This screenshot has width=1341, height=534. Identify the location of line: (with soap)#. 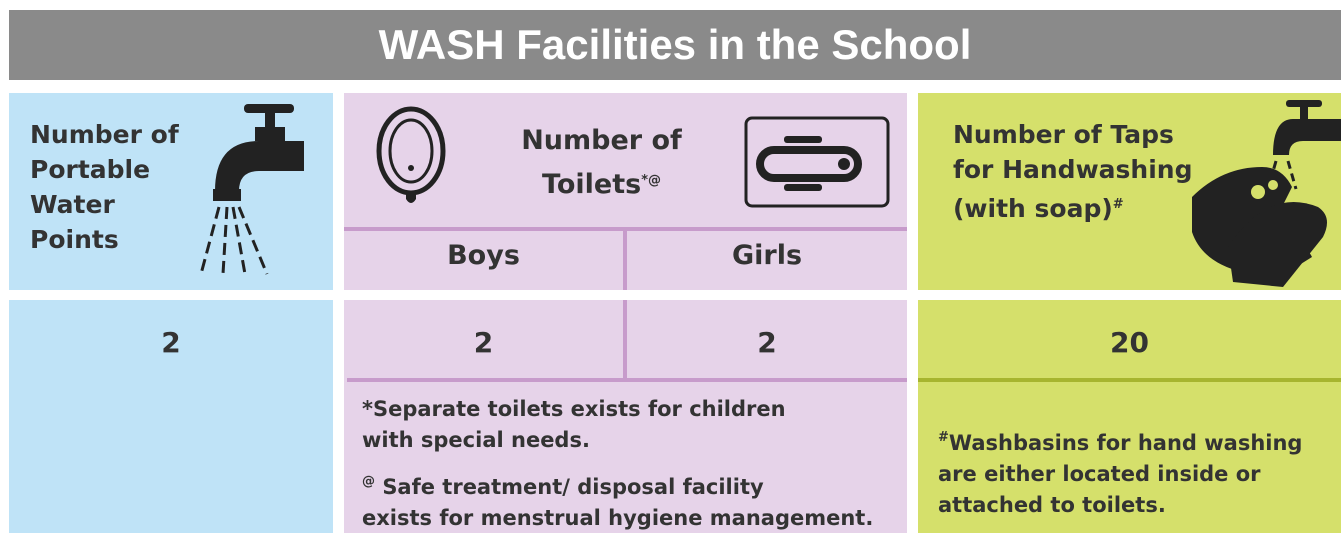
(1072, 206).